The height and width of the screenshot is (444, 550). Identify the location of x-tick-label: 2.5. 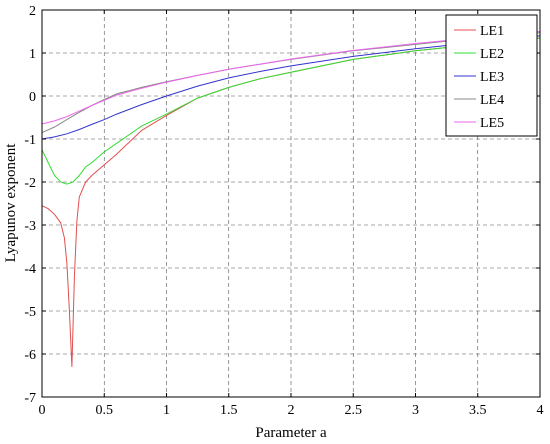
(354, 410).